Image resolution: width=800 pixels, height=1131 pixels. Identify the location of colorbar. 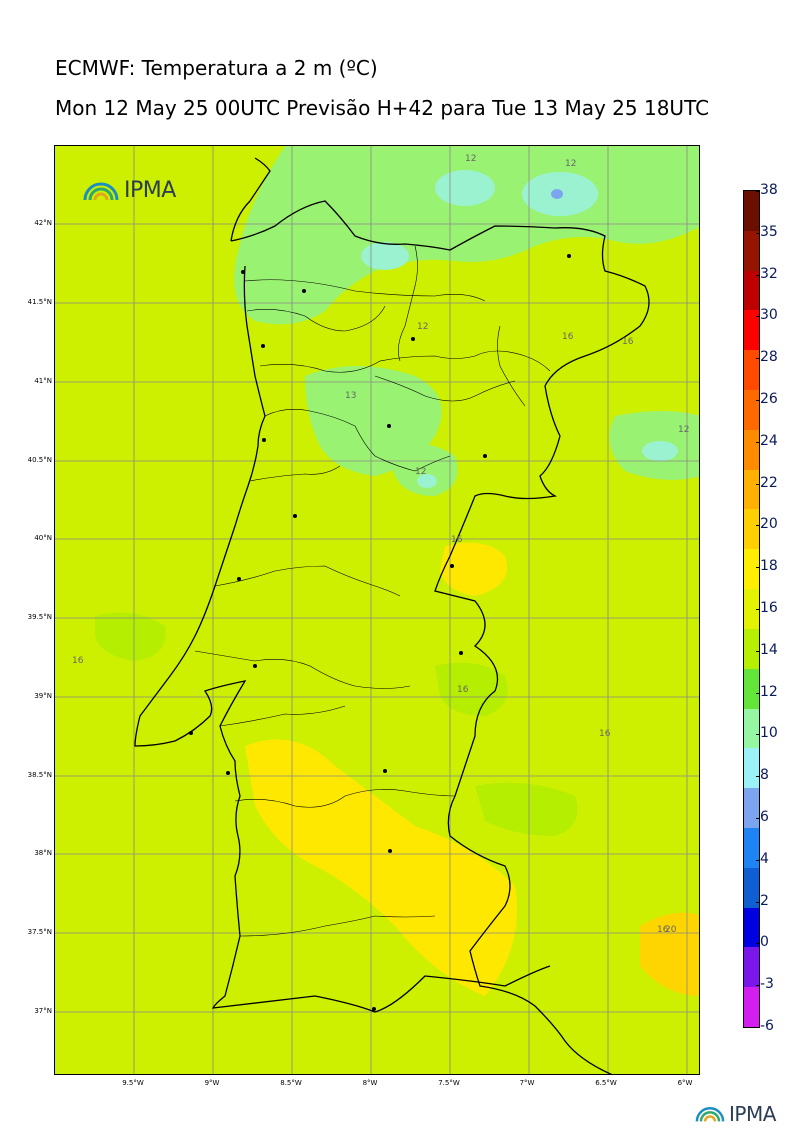
(751, 609).